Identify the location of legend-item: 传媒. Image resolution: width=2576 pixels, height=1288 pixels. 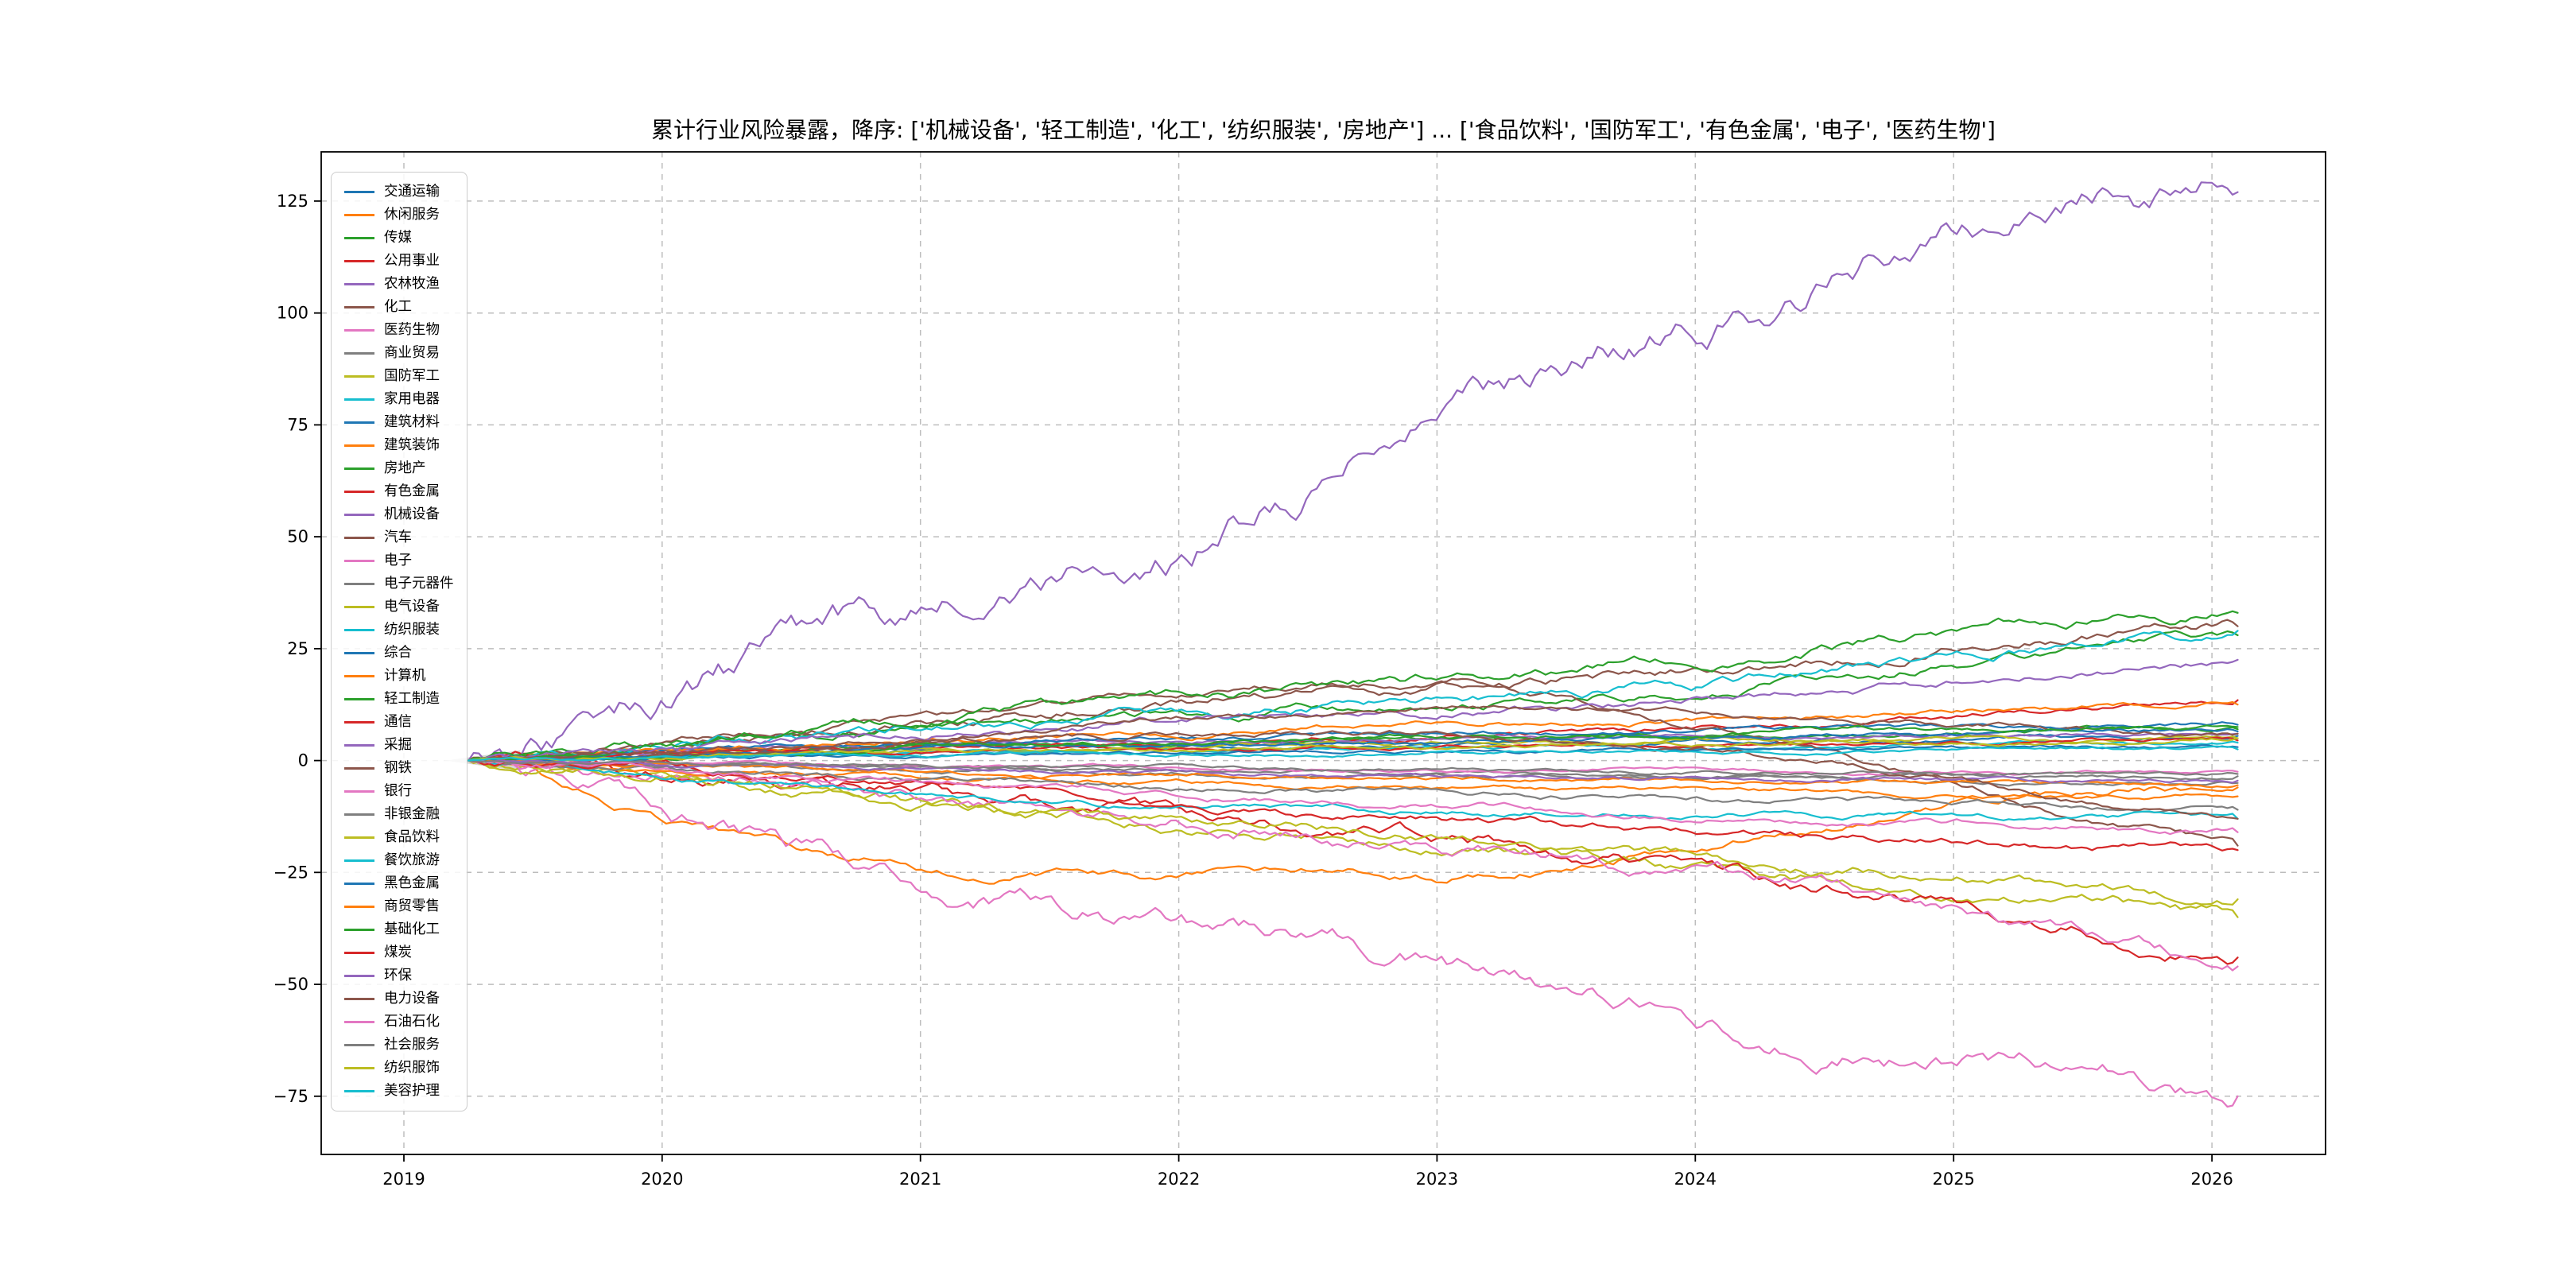
(399, 239).